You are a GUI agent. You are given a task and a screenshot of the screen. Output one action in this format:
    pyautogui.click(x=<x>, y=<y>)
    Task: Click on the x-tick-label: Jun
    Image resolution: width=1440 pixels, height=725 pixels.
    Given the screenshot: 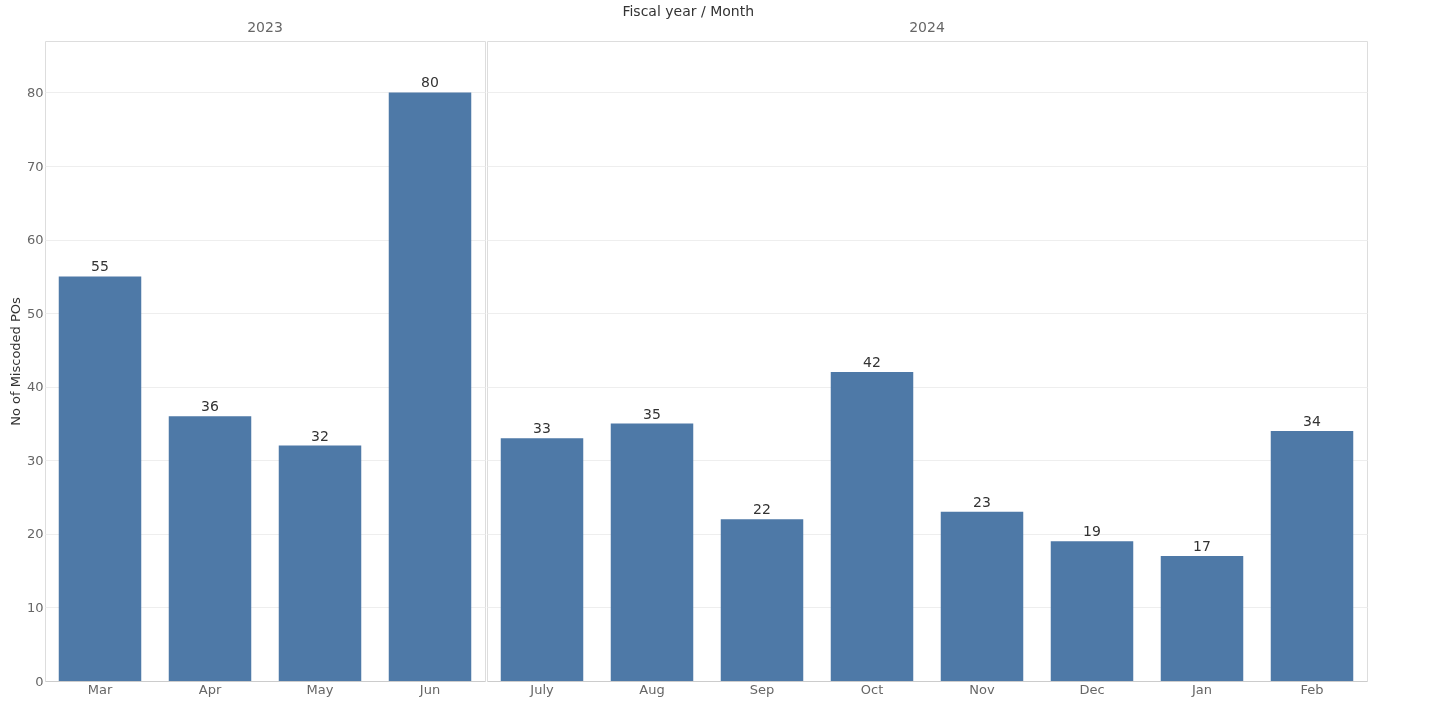 What is the action you would take?
    pyautogui.click(x=429, y=689)
    